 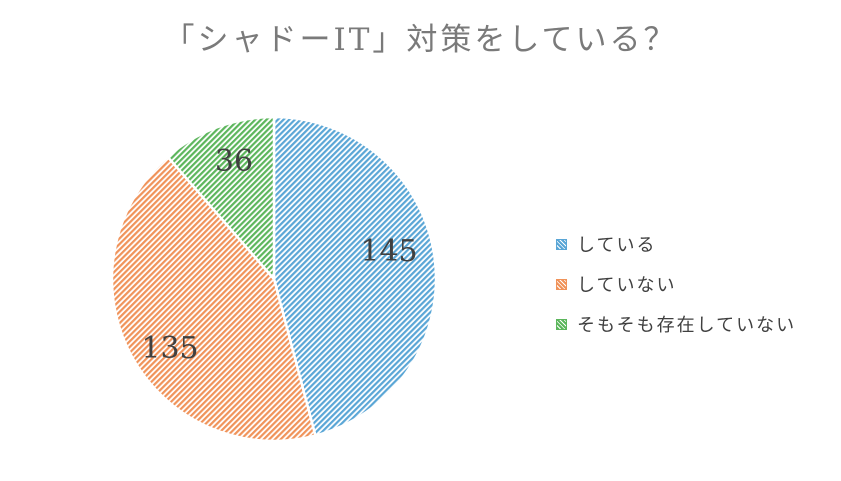 What do you see at coordinates (420, 40) in the screenshot?
I see `chart-title: 「シャドーIT」対策をしている？` at bounding box center [420, 40].